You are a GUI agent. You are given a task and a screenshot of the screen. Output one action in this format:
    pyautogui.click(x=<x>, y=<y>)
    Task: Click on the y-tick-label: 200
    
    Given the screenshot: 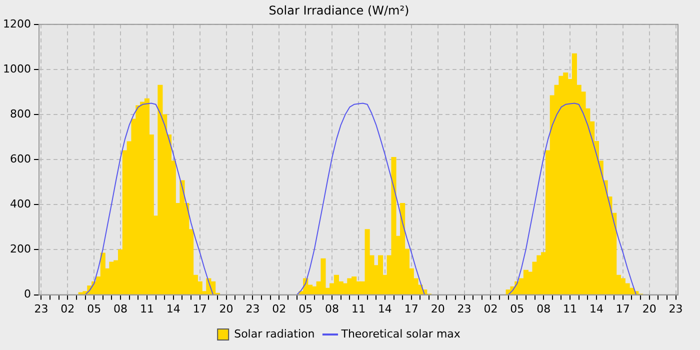 What is the action you would take?
    pyautogui.click(x=20, y=249)
    